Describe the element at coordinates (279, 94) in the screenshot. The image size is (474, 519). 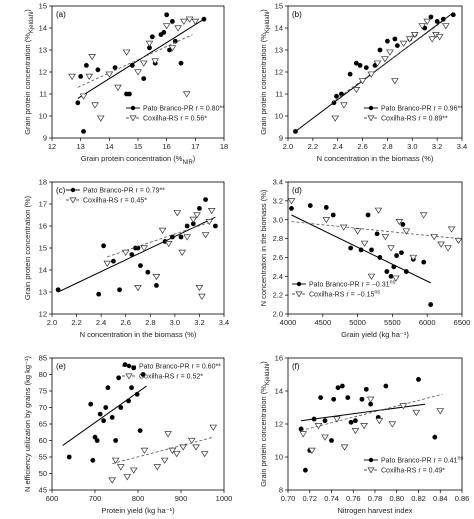
I see `y-tick-label: 11` at that location.